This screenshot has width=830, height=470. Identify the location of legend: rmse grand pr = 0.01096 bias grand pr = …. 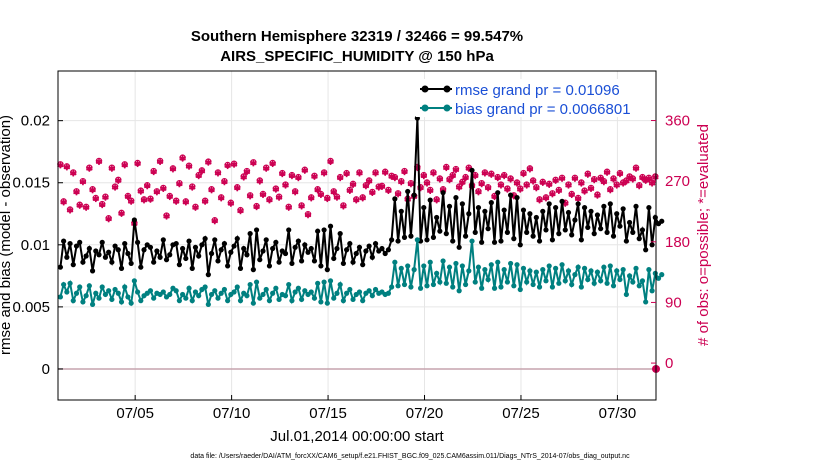
(531, 98).